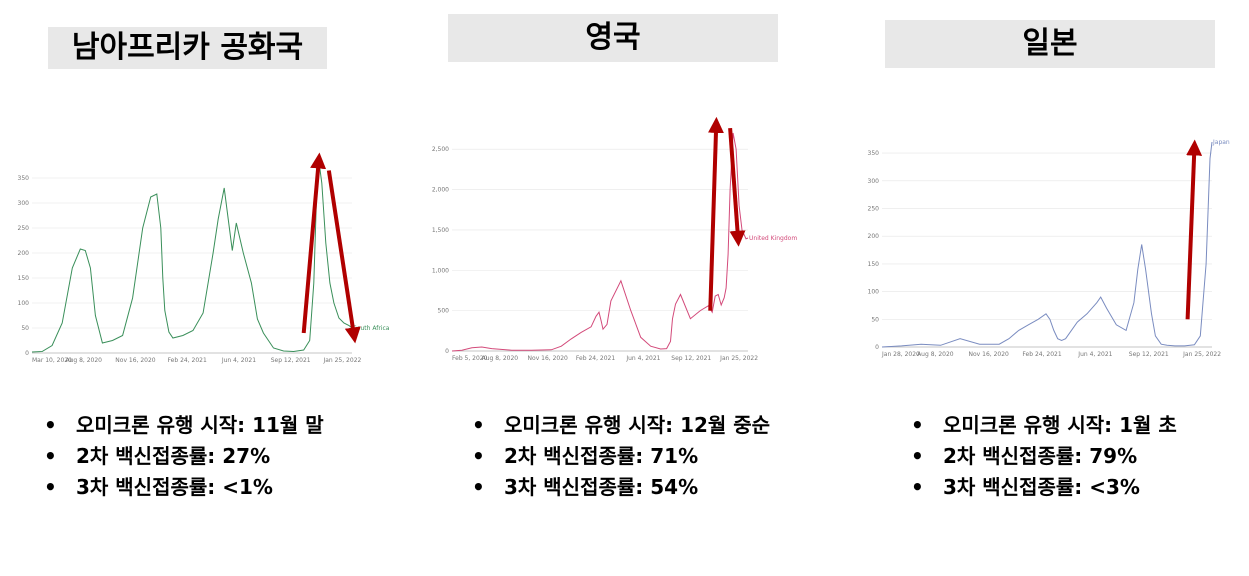 The width and height of the screenshot is (1249, 576). Describe the element at coordinates (440, 149) in the screenshot. I see `y-tick-label: 2,500` at that location.